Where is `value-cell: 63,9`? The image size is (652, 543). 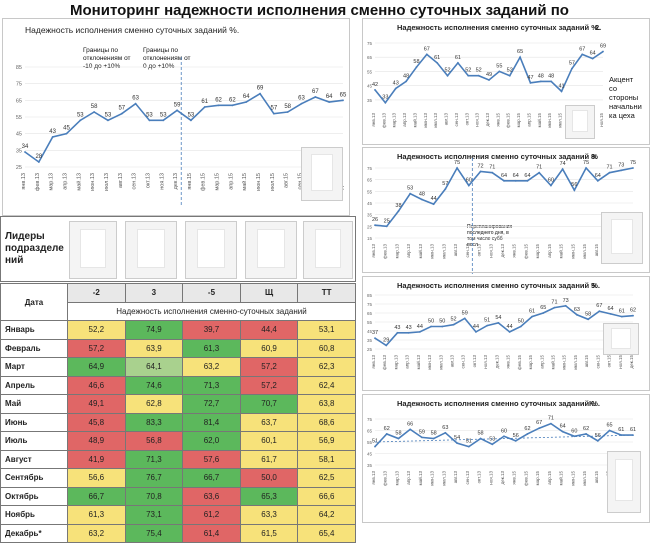 value-cell: 63,9 is located at coordinates (154, 348).